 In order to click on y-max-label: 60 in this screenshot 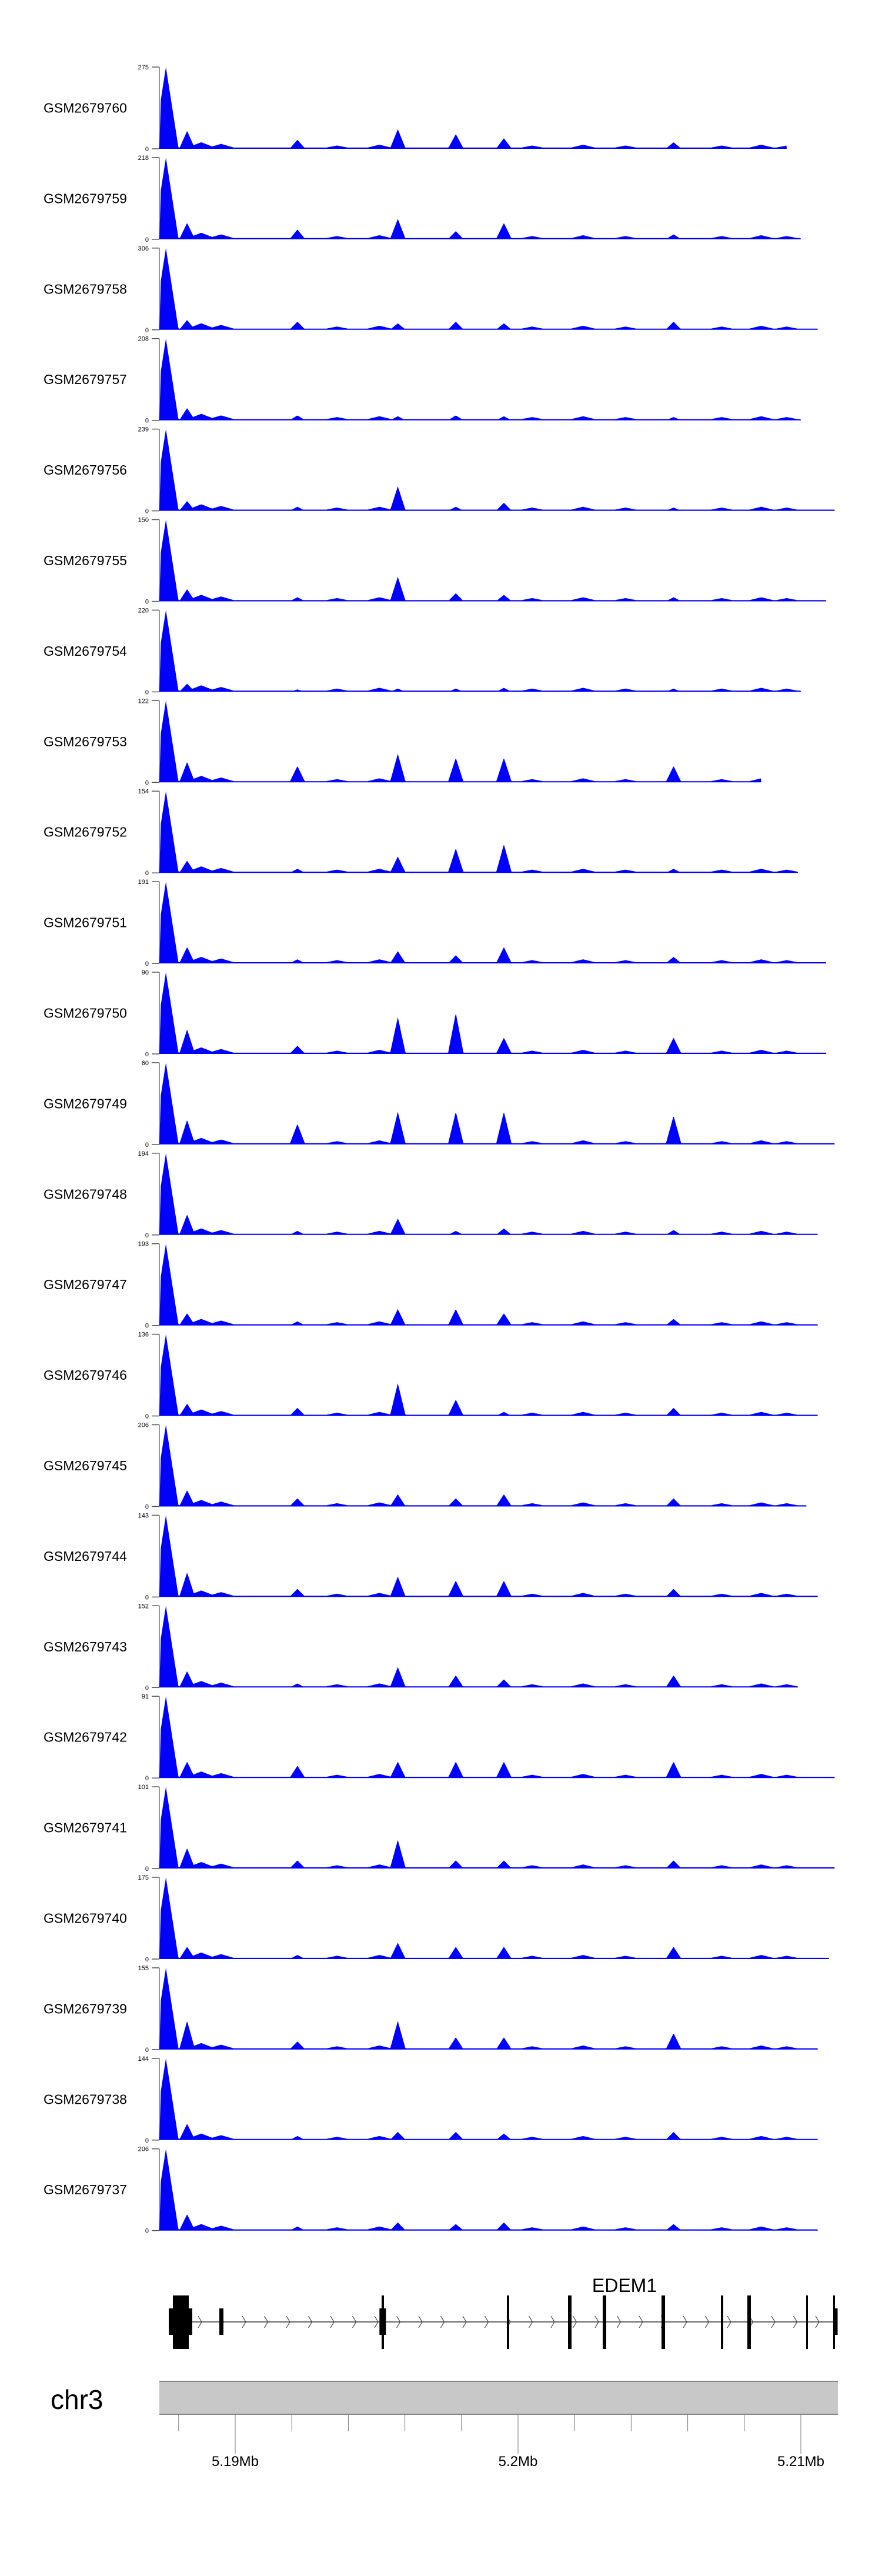, I will do `click(145, 1063)`.